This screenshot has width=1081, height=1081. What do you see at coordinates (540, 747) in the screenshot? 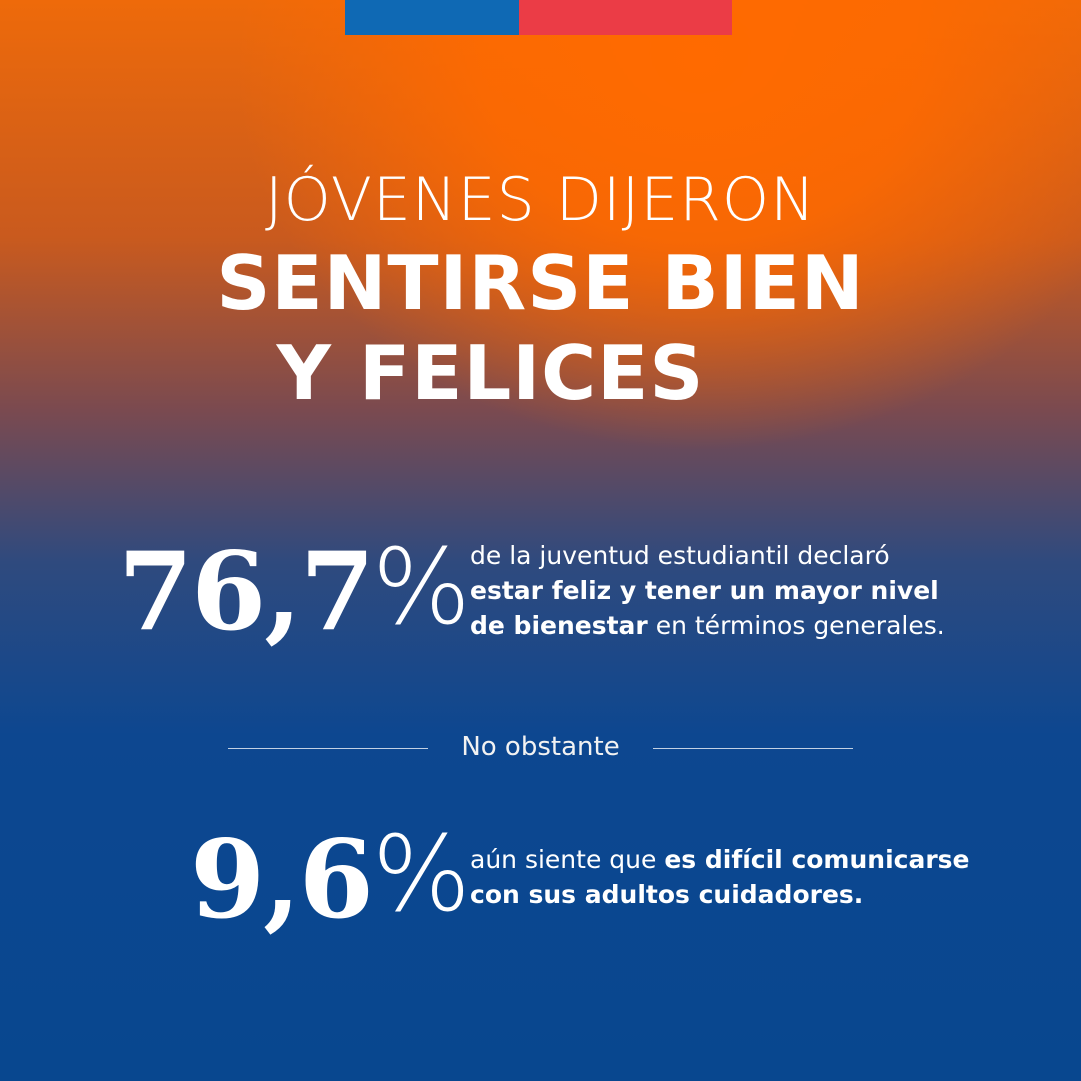
I see `divider-label: No obstante` at bounding box center [540, 747].